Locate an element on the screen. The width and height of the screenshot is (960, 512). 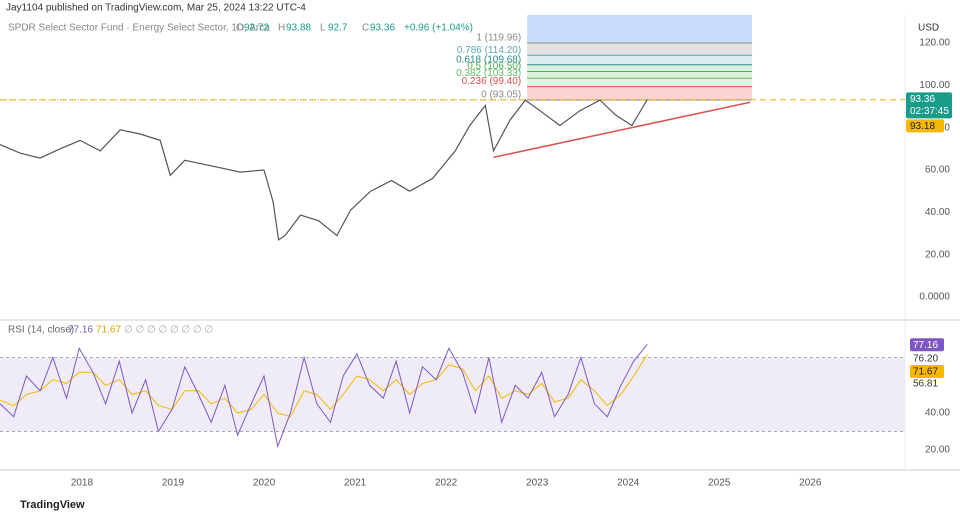
fib-label: 0.5 (106.50) is located at coordinates (494, 66).